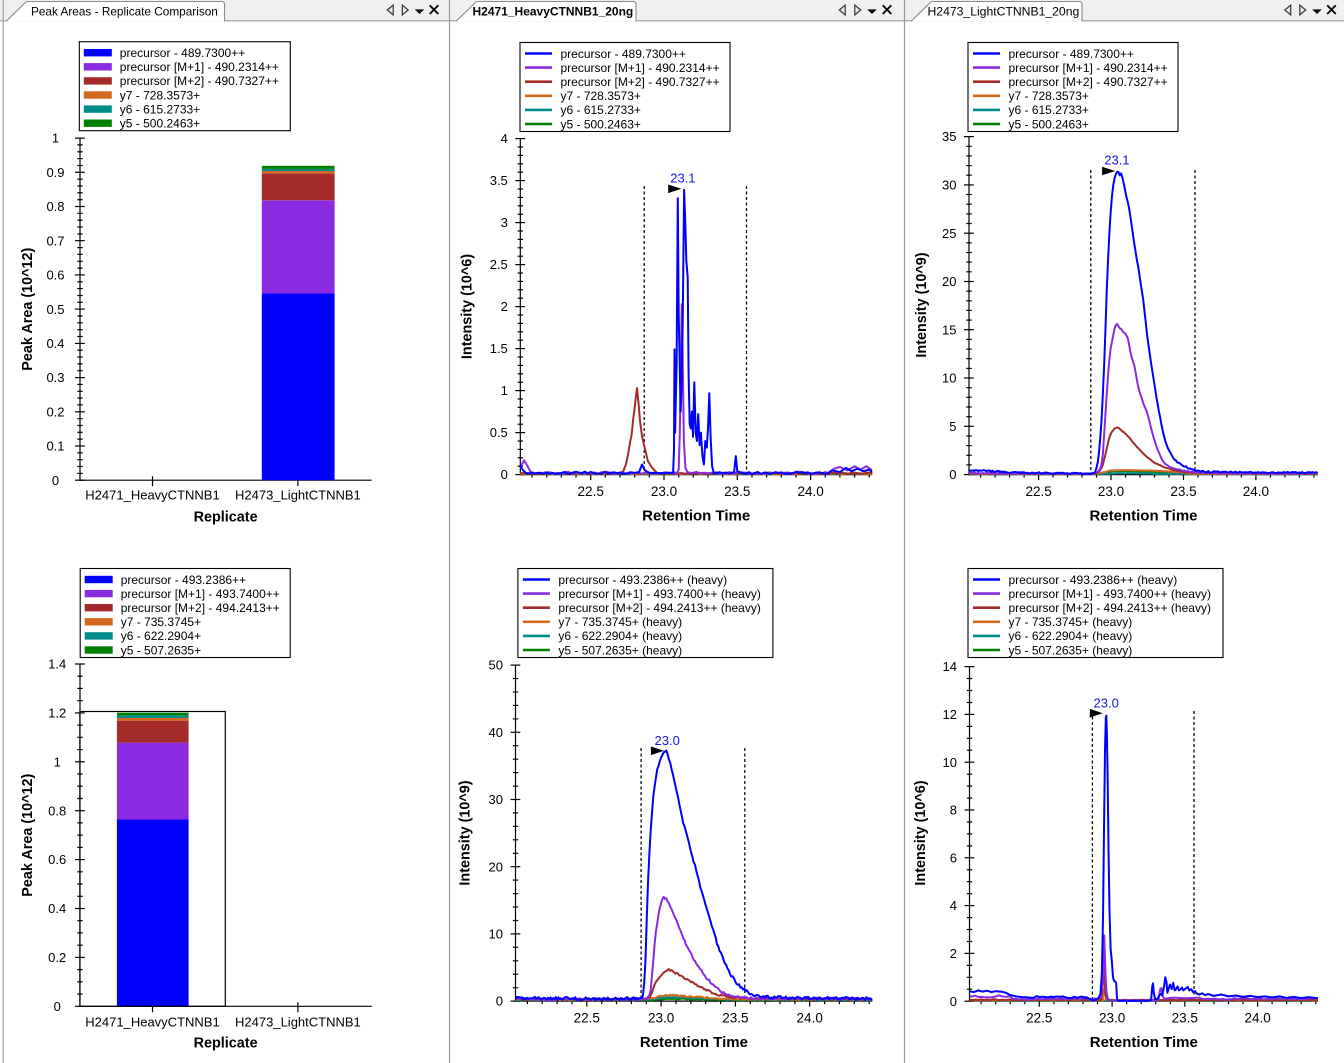 The width and height of the screenshot is (1344, 1063). Describe the element at coordinates (161, 622) in the screenshot. I see `svg-text: y7 - 735.3745+` at that location.